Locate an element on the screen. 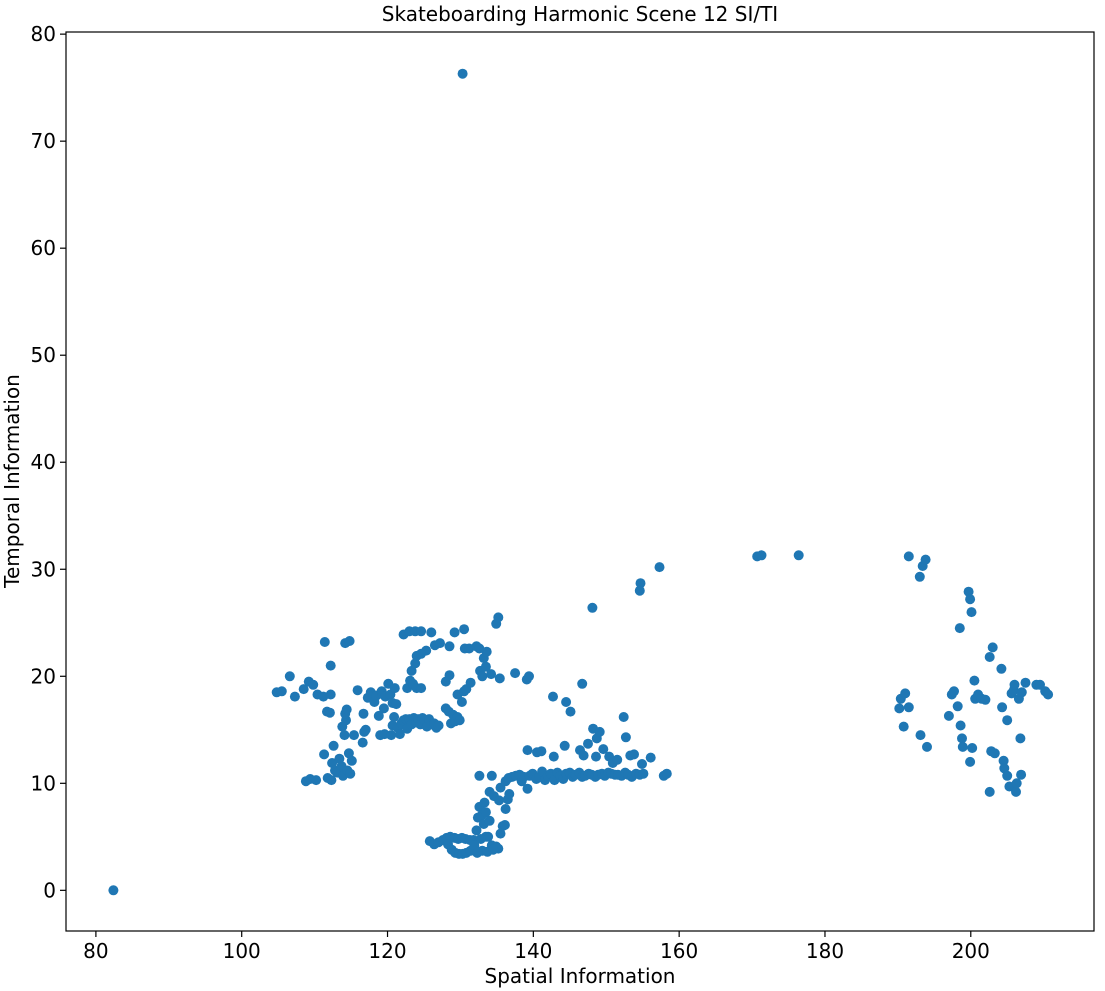 Image resolution: width=1105 pixels, height=991 pixels. y-axis-label: Temporal Information is located at coordinates (12, 481).